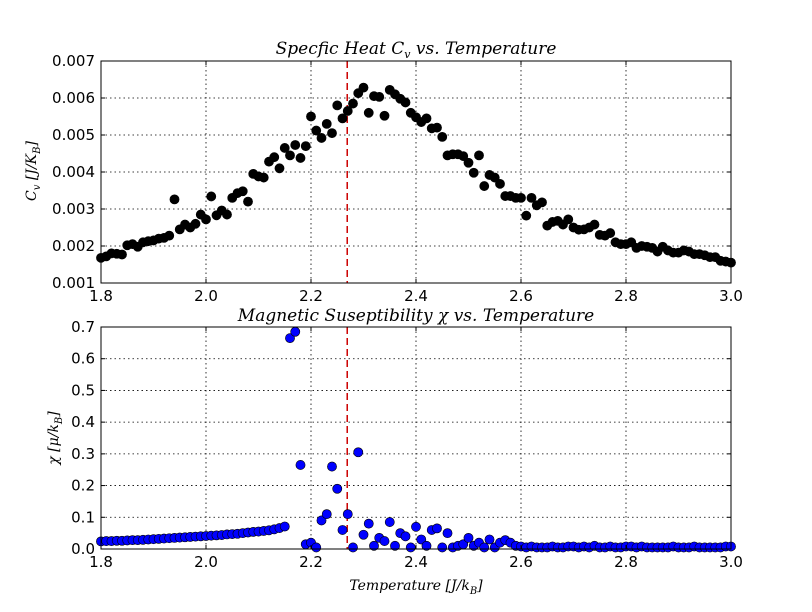 The width and height of the screenshot is (812, 612). I want to click on y-tick-label-magnetic-susceptibility: 0.4, so click(83, 422).